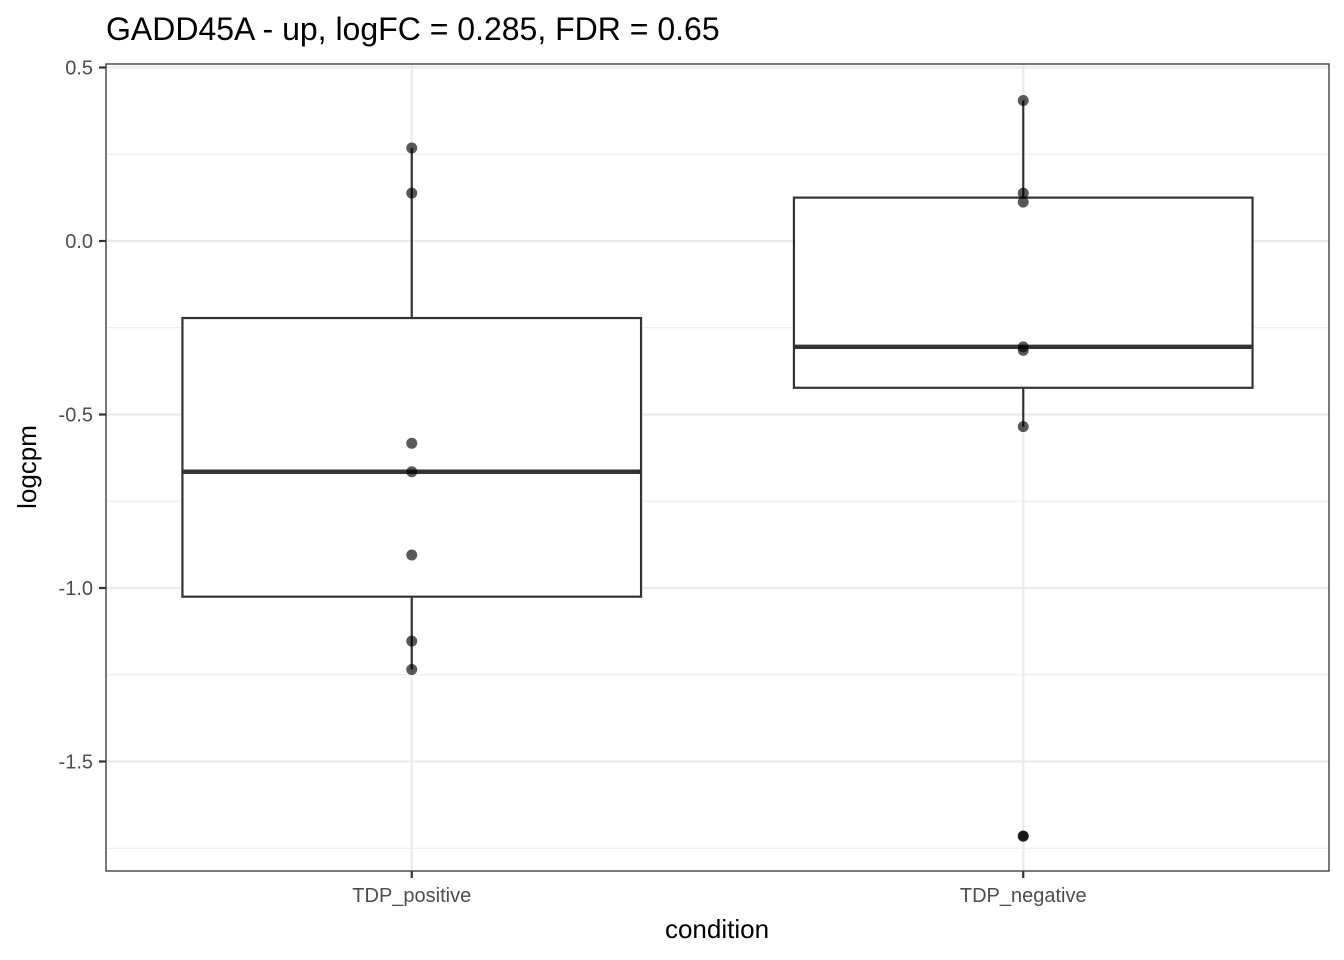 Image resolution: width=1344 pixels, height=960 pixels. I want to click on y-tick-label: -1.0, so click(76, 589).